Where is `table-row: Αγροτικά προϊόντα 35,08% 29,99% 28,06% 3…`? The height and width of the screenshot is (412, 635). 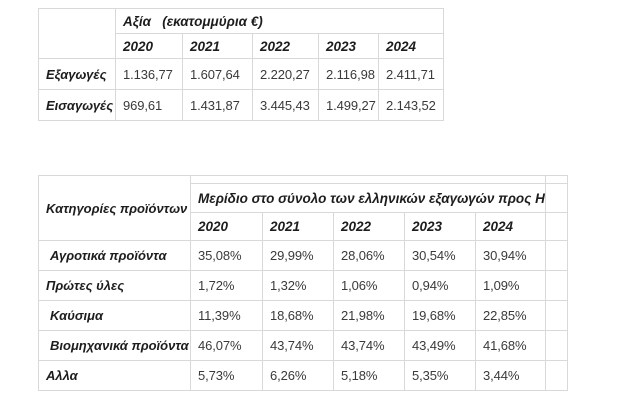 table-row: Αγροτικά προϊόντα 35,08% 29,99% 28,06% 3… is located at coordinates (303, 255).